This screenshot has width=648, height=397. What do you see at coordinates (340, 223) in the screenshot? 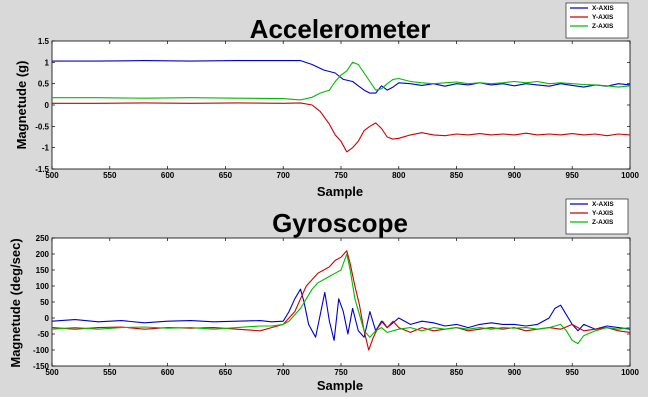
I see `chart-title: Gyroscope` at bounding box center [340, 223].